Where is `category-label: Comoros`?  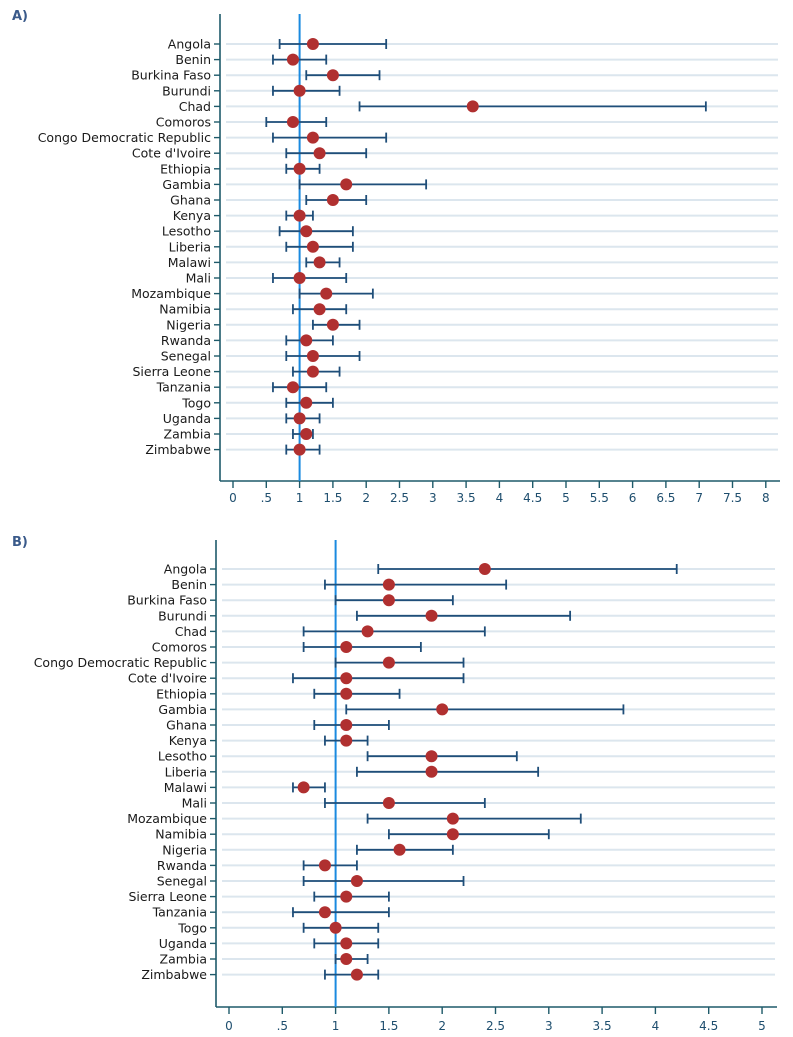 category-label: Comoros is located at coordinates (179, 647).